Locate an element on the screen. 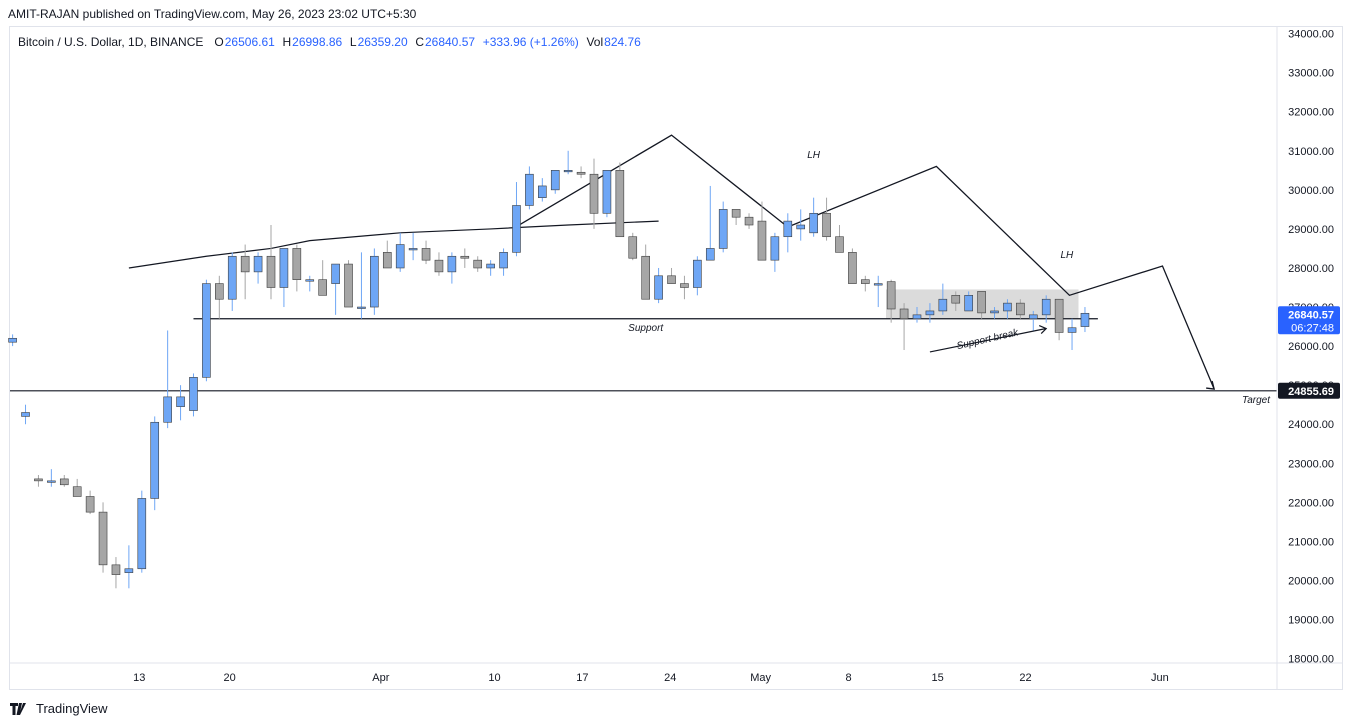 This screenshot has height=727, width=1354. open-value: 26506.61 is located at coordinates (249, 42).